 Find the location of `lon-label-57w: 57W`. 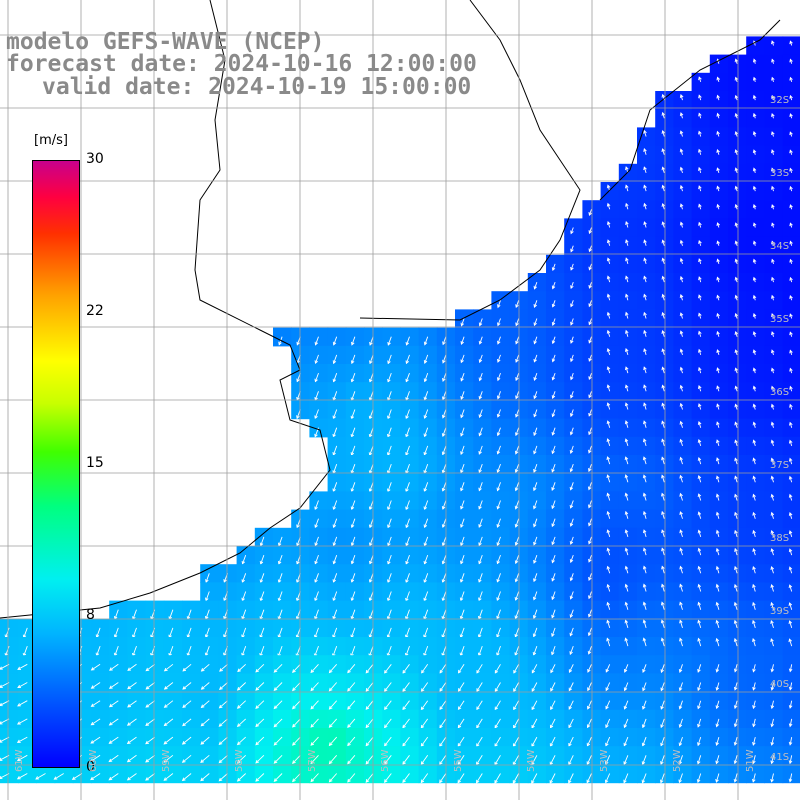

lon-label-57w: 57W is located at coordinates (312, 760).